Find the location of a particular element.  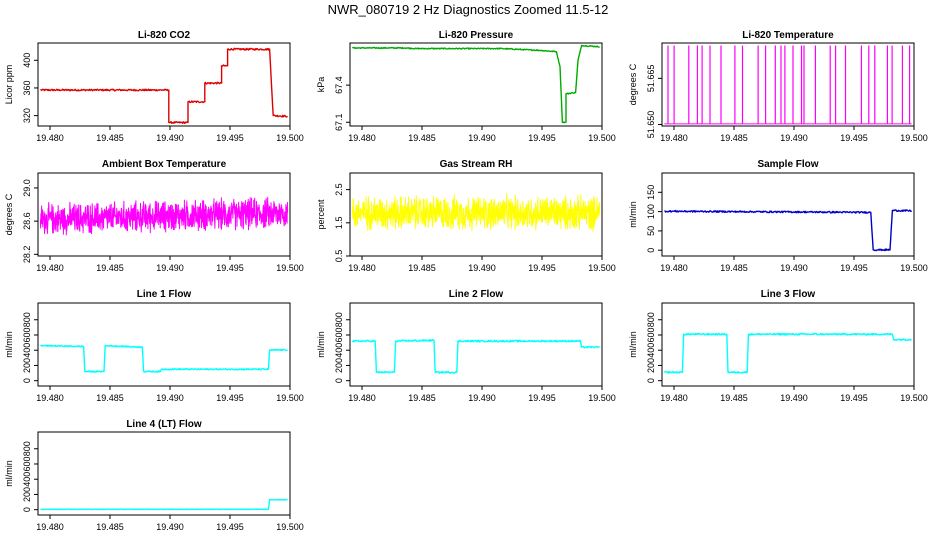

panel-title: Li-820 CO2 is located at coordinates (164, 35).